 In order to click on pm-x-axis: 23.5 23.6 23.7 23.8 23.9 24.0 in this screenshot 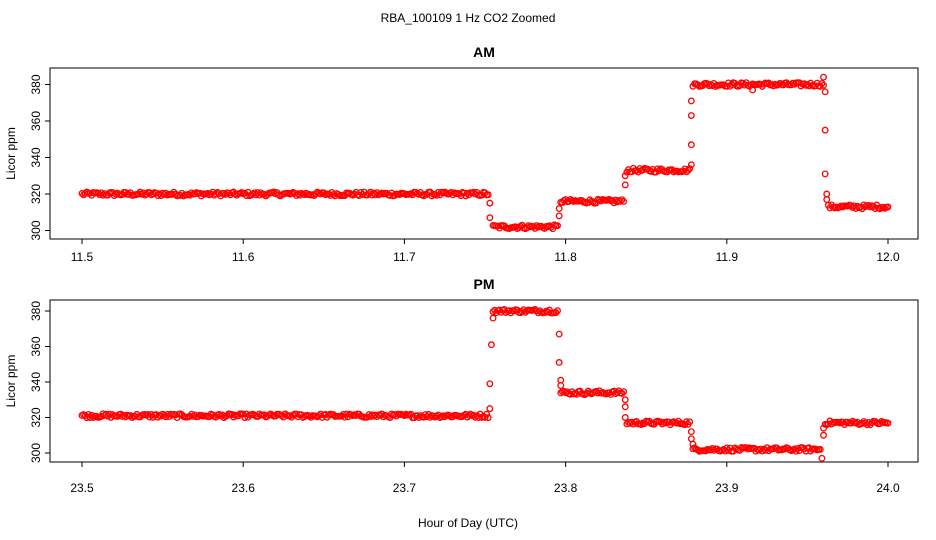, I will do `click(485, 478)`.